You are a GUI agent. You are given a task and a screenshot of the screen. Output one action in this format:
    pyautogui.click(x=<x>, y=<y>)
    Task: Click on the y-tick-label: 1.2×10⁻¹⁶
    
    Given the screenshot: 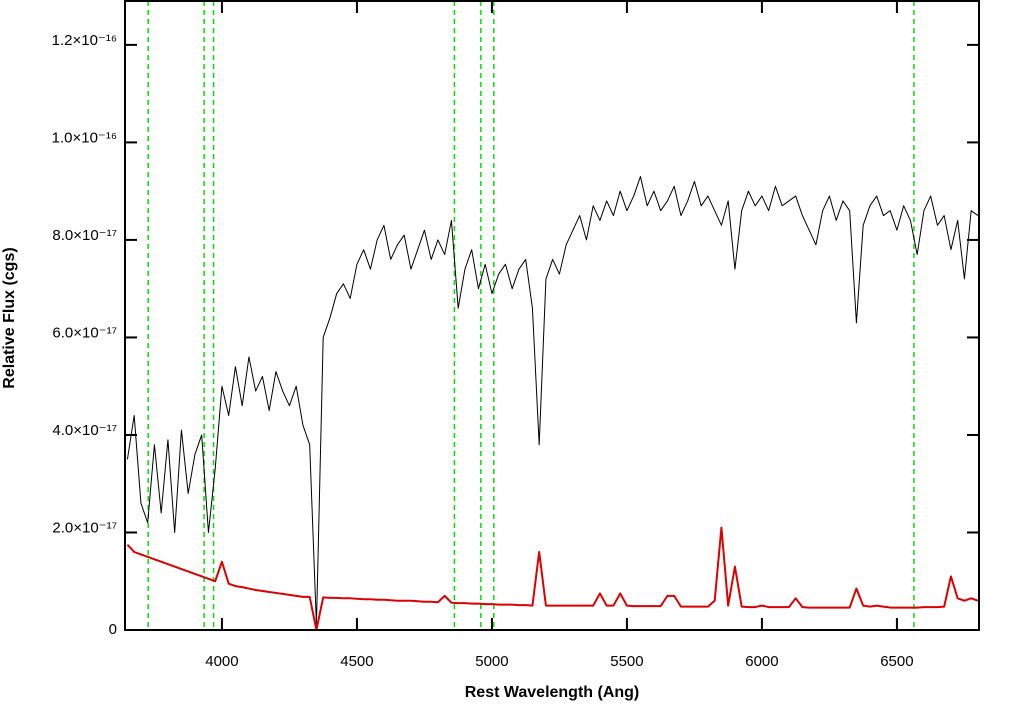 What is the action you would take?
    pyautogui.click(x=84, y=40)
    